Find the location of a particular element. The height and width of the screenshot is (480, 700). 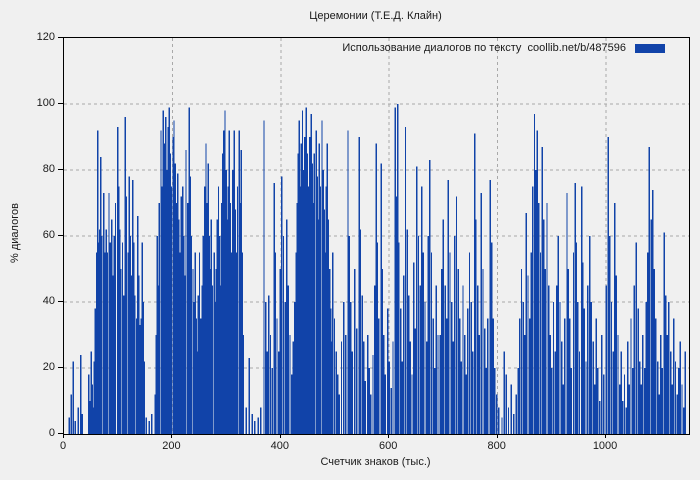

y-tick-mark is located at coordinates (60, 301).